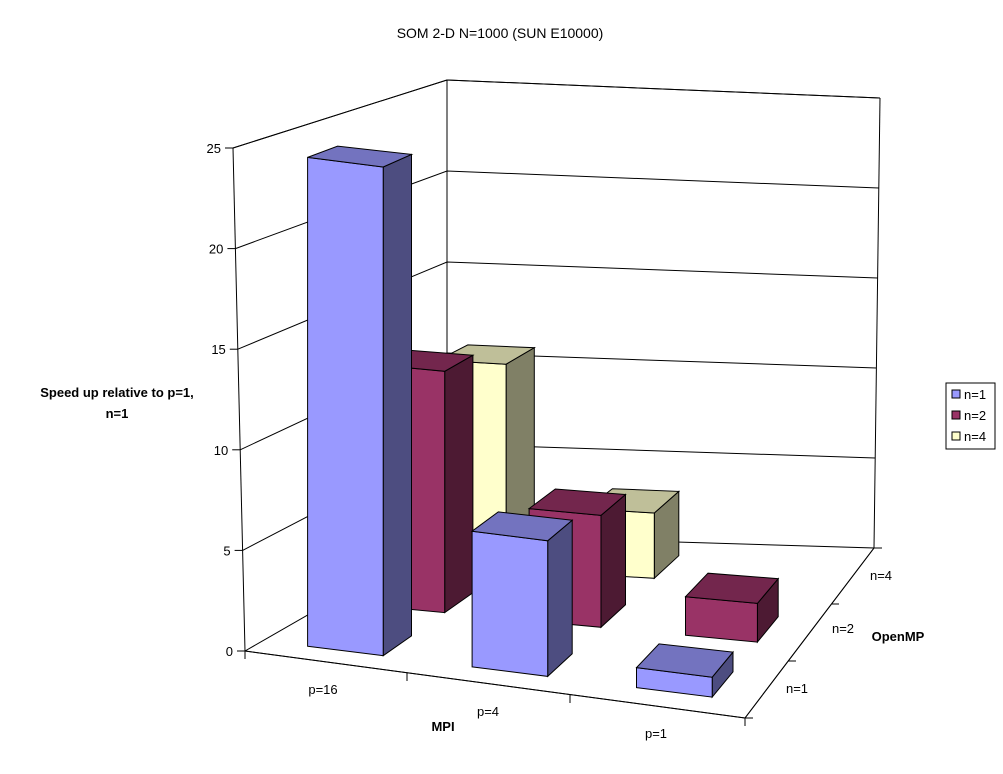 This screenshot has width=1003, height=774. What do you see at coordinates (975, 394) in the screenshot?
I see `legend-label: n=1` at bounding box center [975, 394].